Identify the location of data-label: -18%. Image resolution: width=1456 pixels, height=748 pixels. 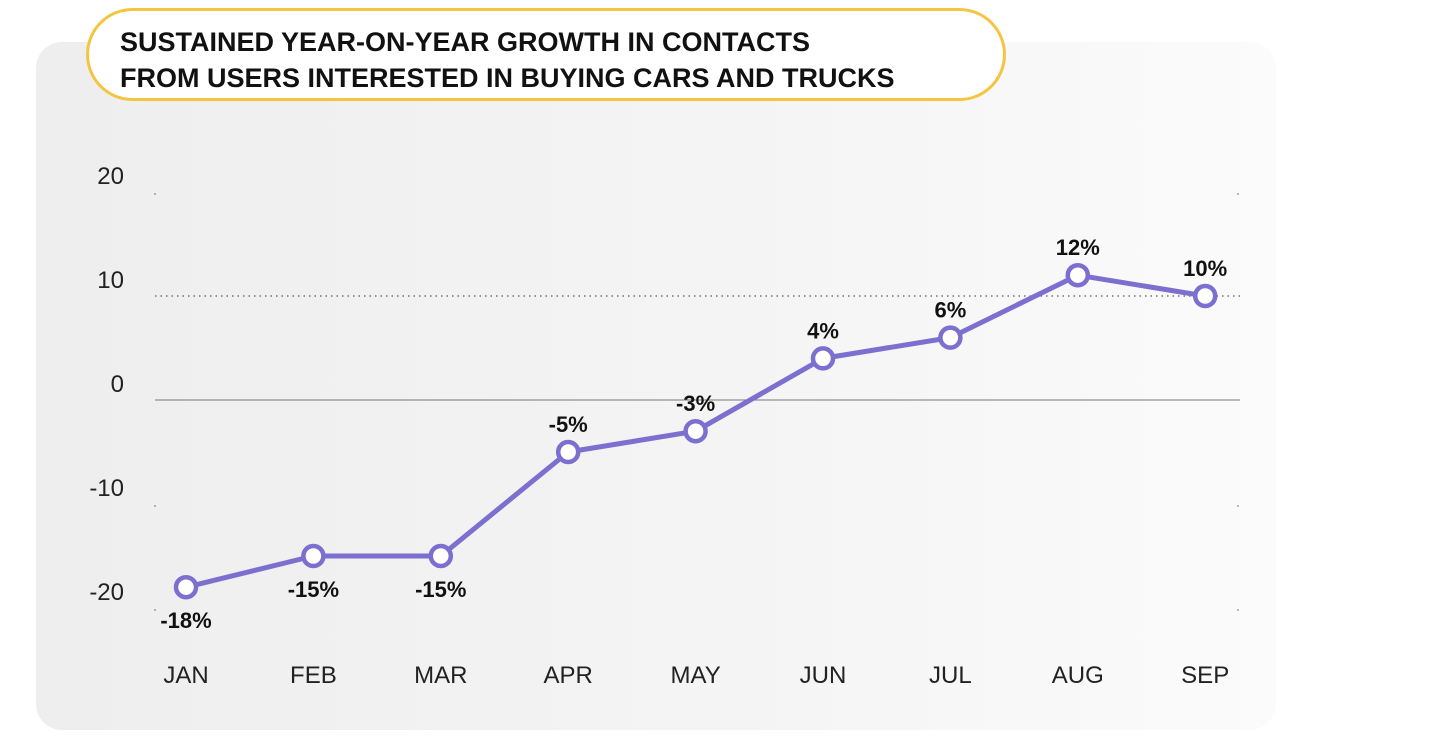
(185, 620).